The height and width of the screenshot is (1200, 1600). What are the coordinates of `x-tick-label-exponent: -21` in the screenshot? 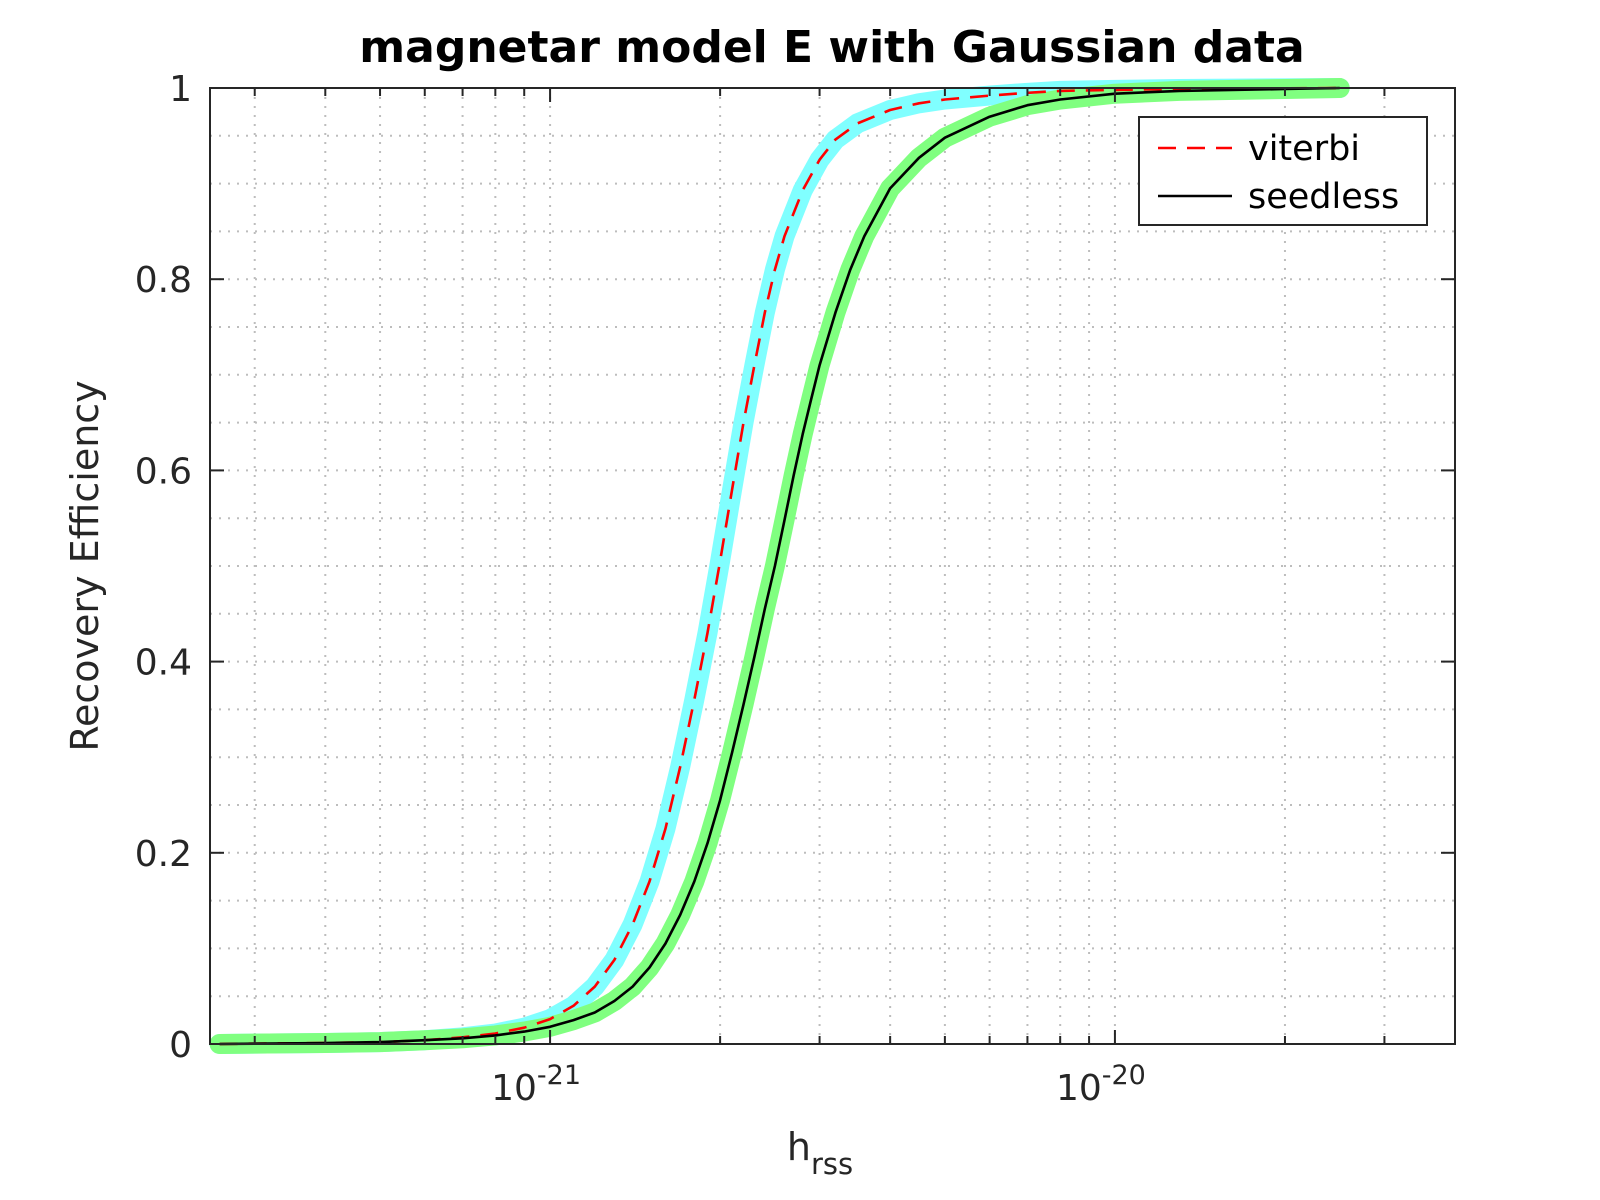 It's located at (559, 1075).